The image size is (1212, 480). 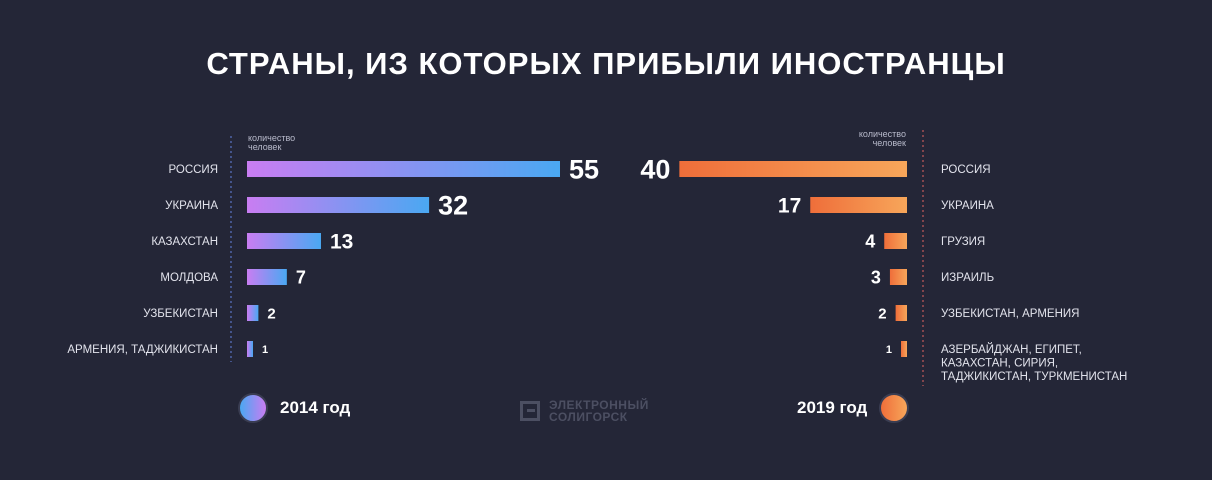 What do you see at coordinates (193, 170) in the screenshot?
I see `category-label-2014: РОССИЯ` at bounding box center [193, 170].